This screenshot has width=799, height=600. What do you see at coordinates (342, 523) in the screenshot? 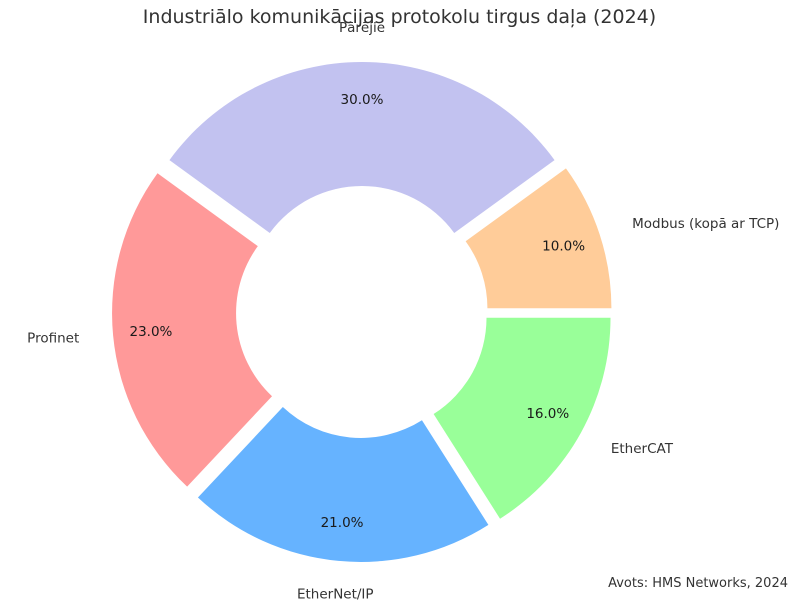
I see `slice-percent-label: 21.0%` at bounding box center [342, 523].